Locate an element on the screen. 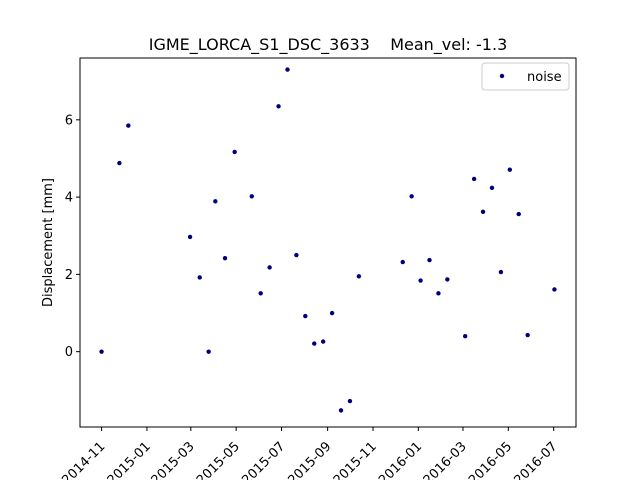 This screenshot has width=640, height=480. y-axis: 0 2 4 6 is located at coordinates (72, 236).